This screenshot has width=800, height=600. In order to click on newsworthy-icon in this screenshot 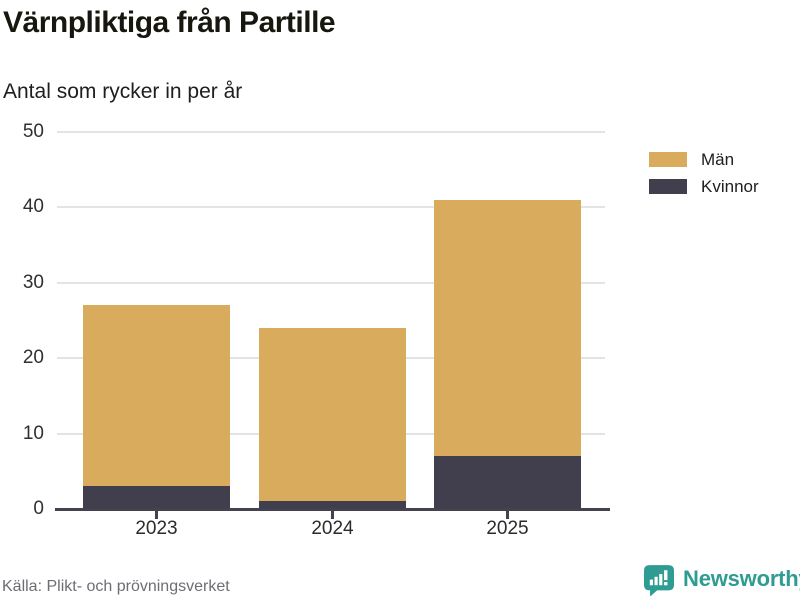, I will do `click(659, 581)`.